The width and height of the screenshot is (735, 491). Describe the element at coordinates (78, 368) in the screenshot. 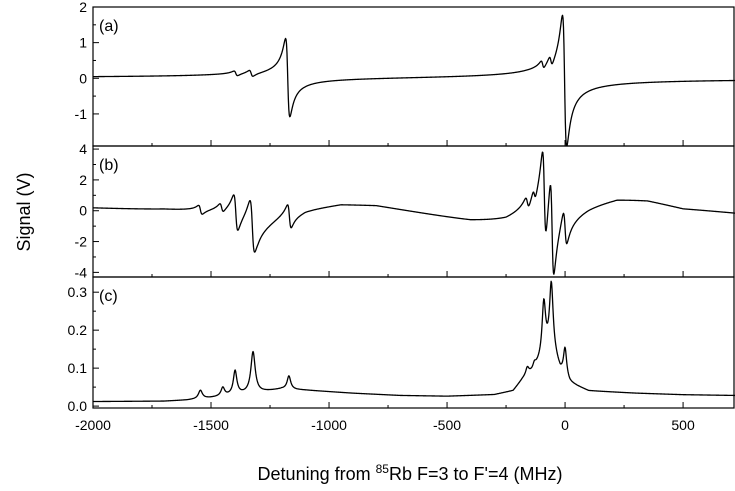

I see `y-tick-label: 0.1` at that location.